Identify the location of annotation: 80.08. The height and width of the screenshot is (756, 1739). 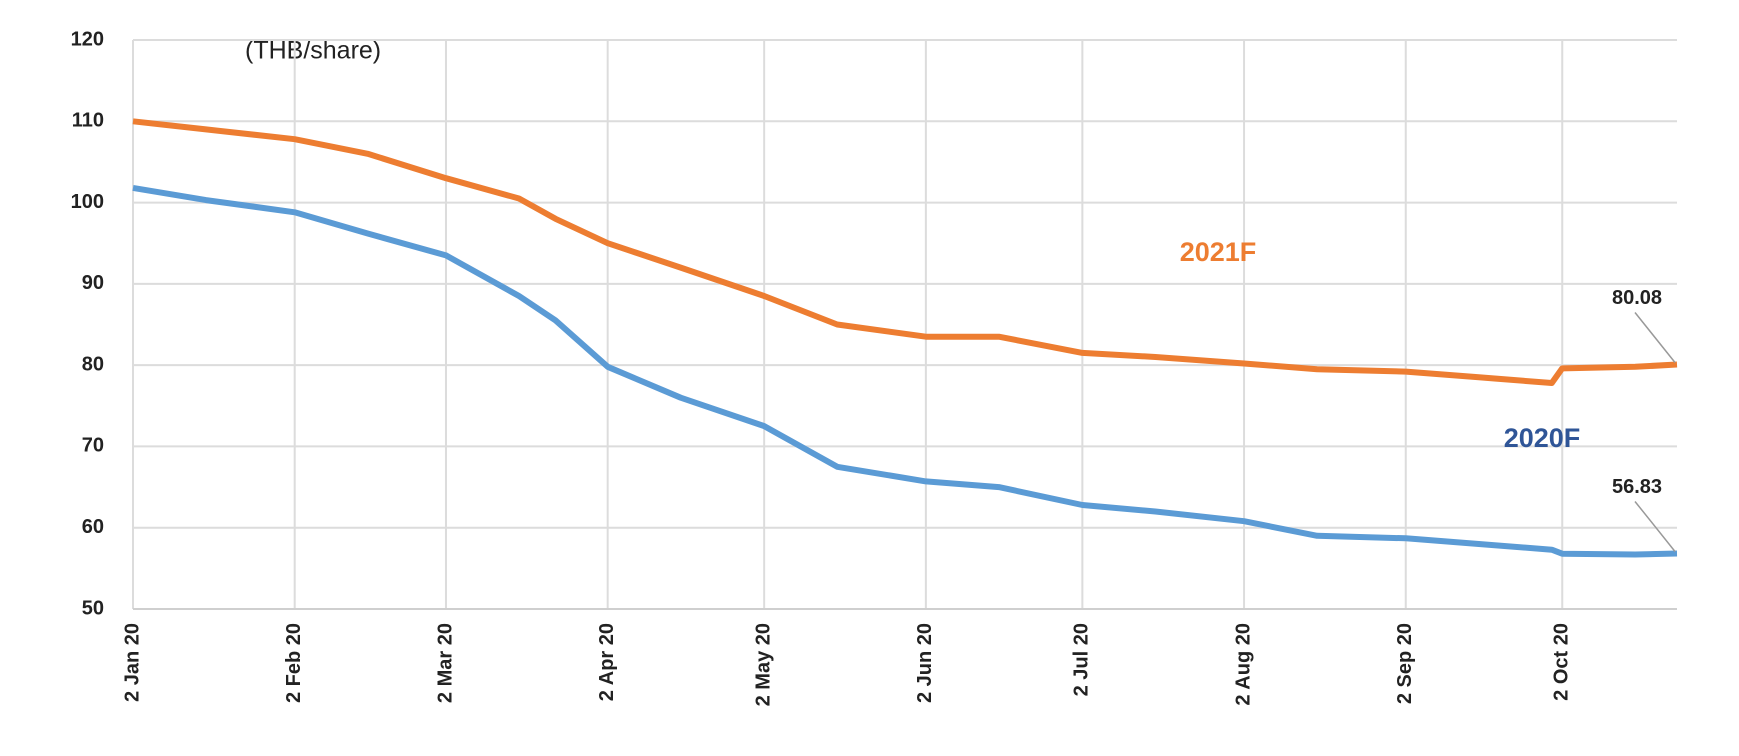
(1637, 298).